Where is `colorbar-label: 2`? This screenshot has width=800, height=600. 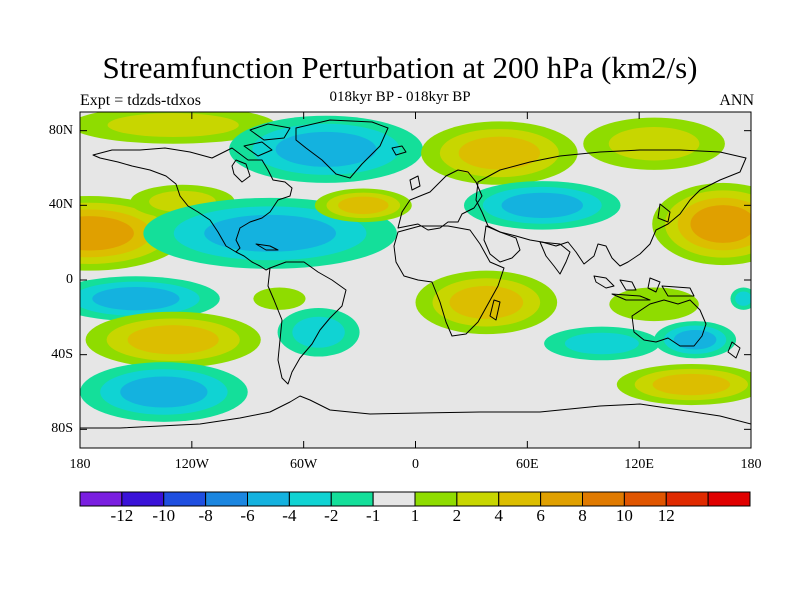
colorbar-label: 2 is located at coordinates (457, 515).